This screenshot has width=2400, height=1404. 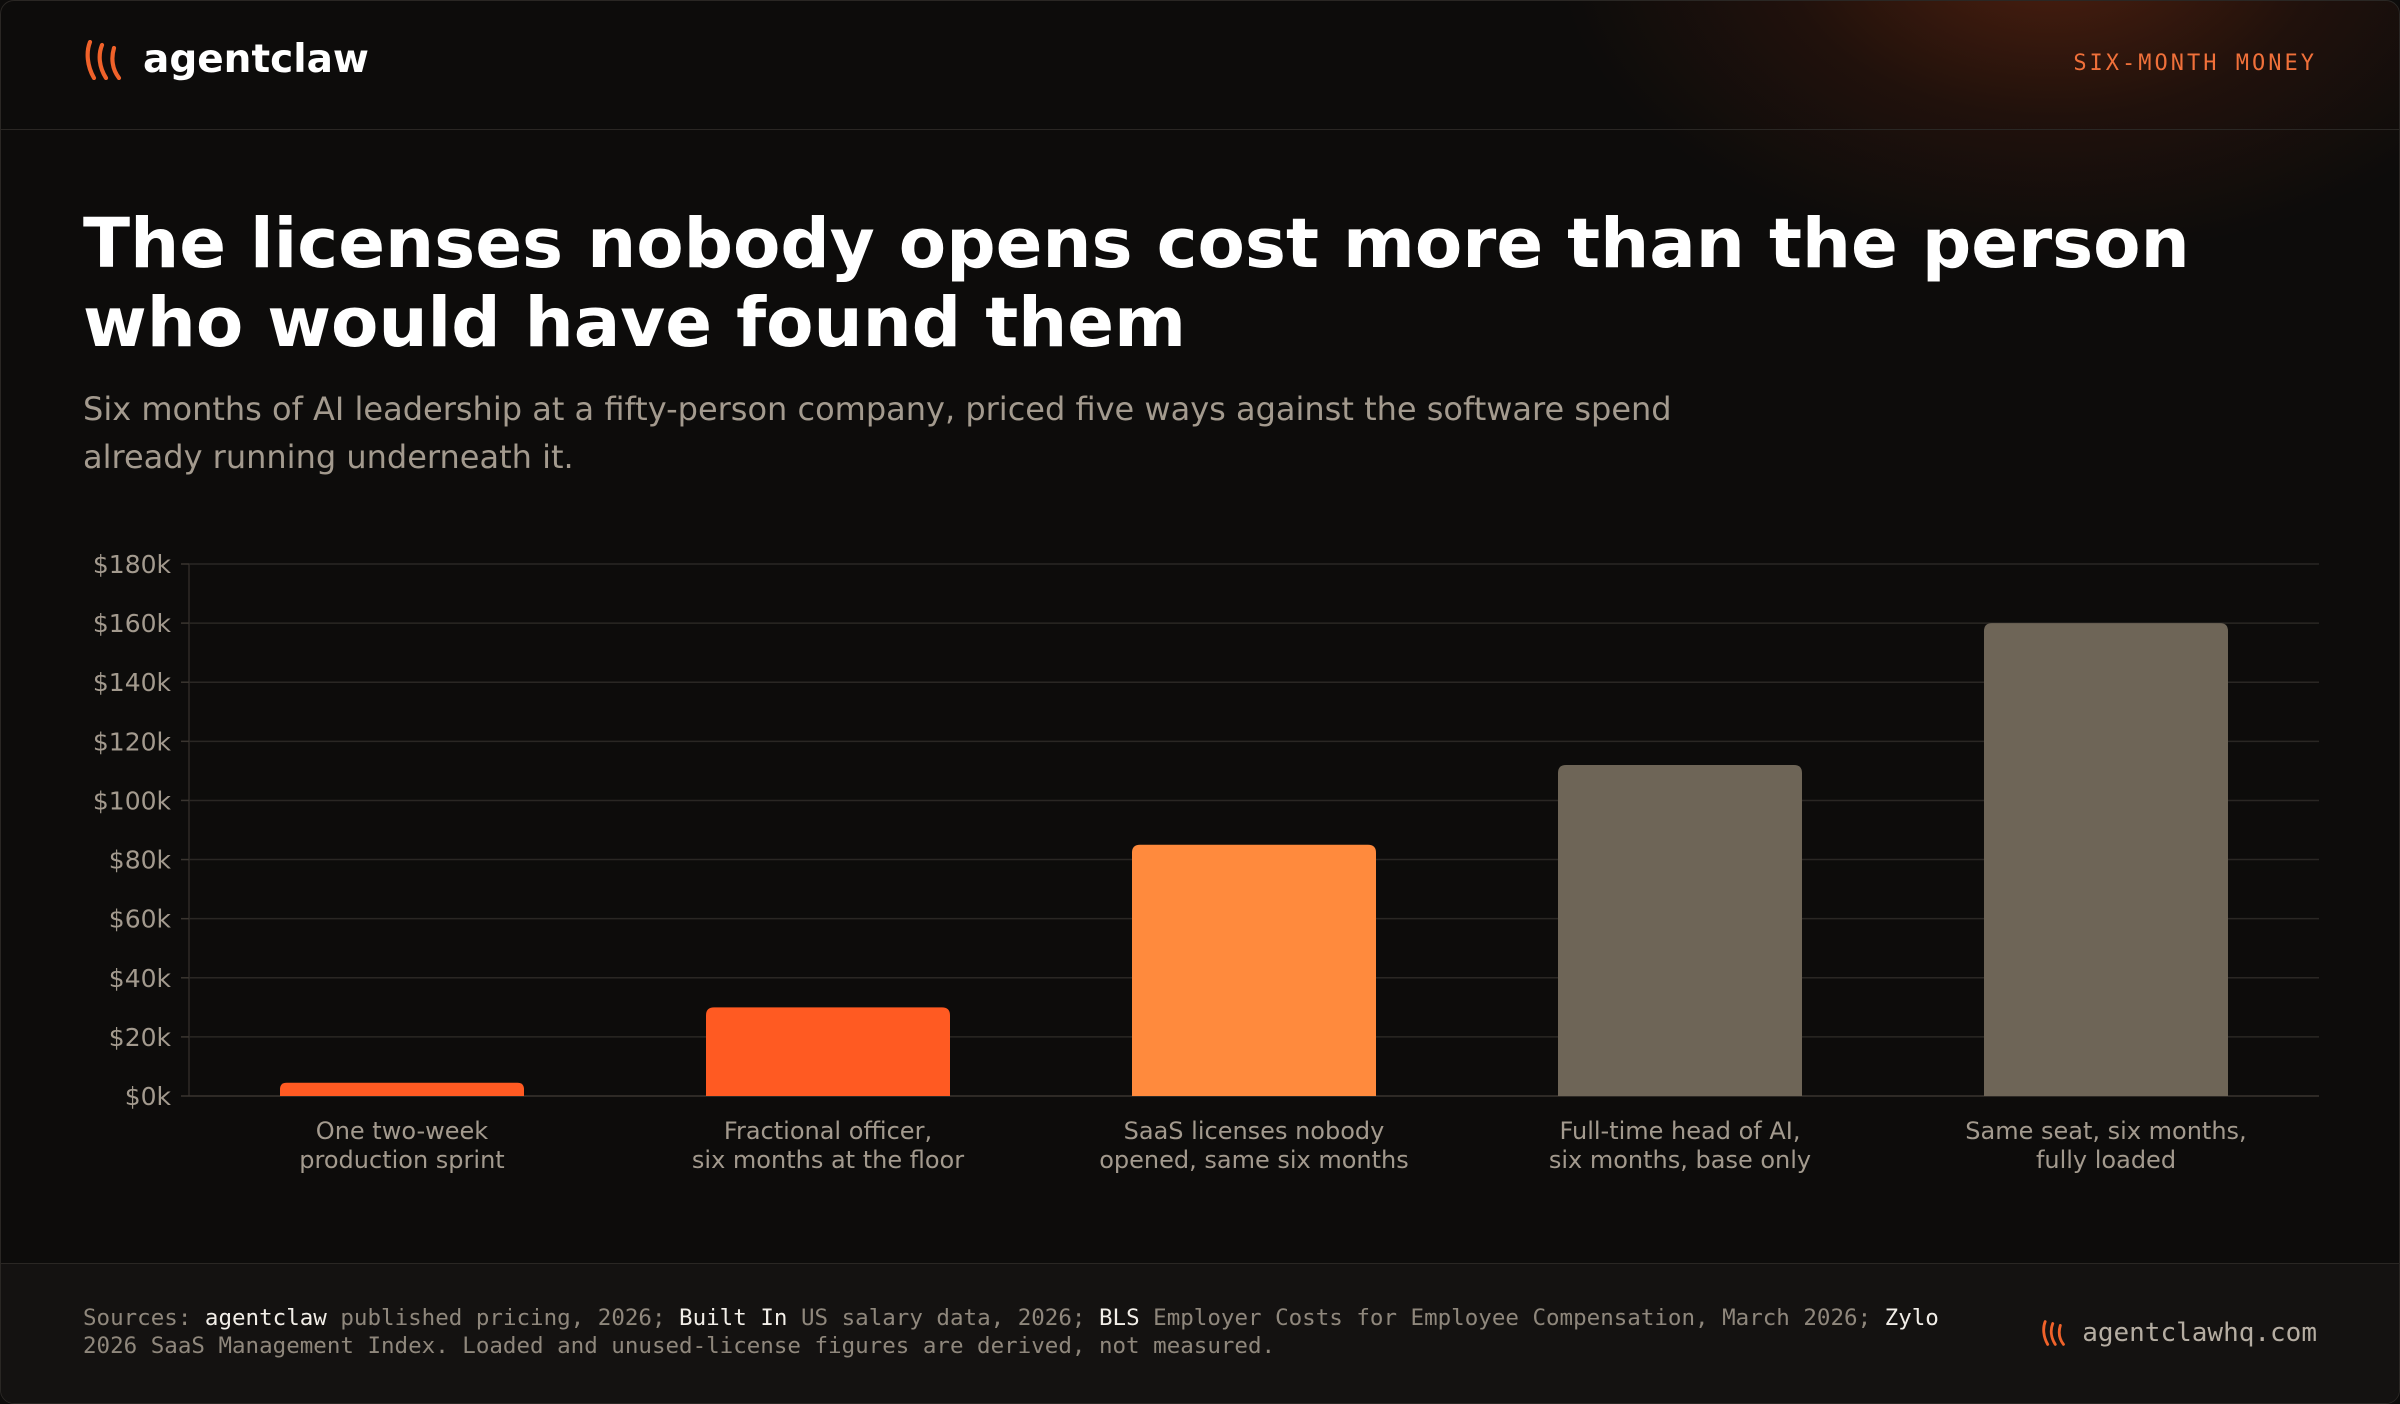 I want to click on x-tick-label: Same seat, six months,, so click(x=2105, y=1131).